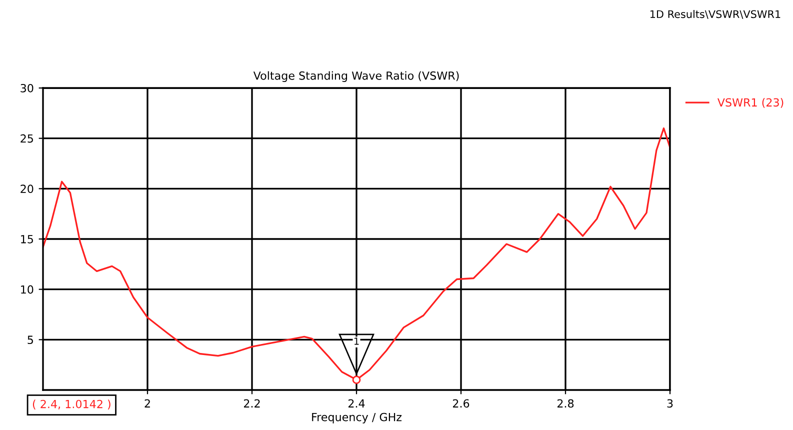 This screenshot has height=430, width=793. What do you see at coordinates (356, 76) in the screenshot?
I see `chart-title: Voltage Standing Wave Ratio (VSWR)` at bounding box center [356, 76].